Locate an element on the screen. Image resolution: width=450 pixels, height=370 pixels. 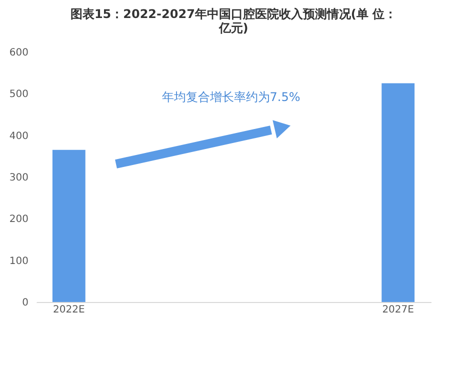
x-tick-label: 2027E is located at coordinates (398, 310).